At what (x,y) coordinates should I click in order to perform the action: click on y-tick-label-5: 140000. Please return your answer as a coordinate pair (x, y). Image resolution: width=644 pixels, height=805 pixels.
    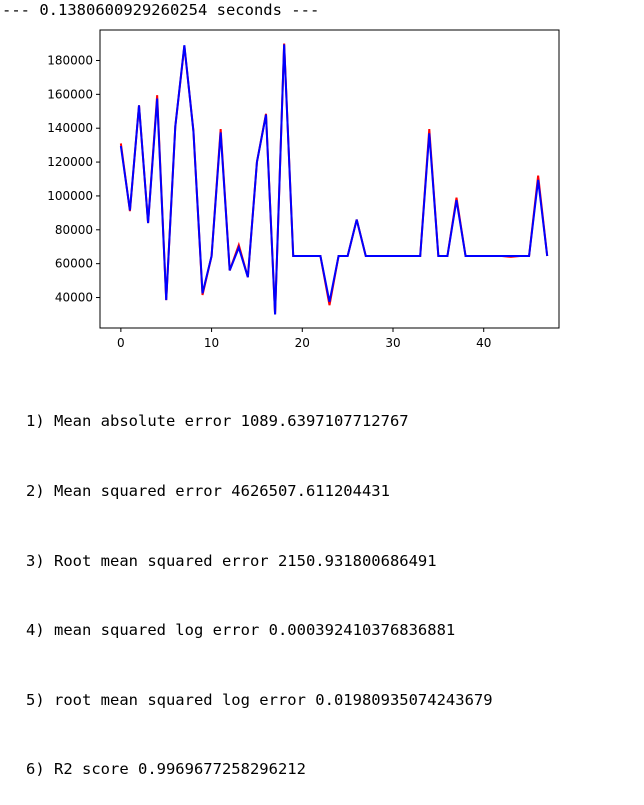
    Looking at the image, I should click on (70, 128).